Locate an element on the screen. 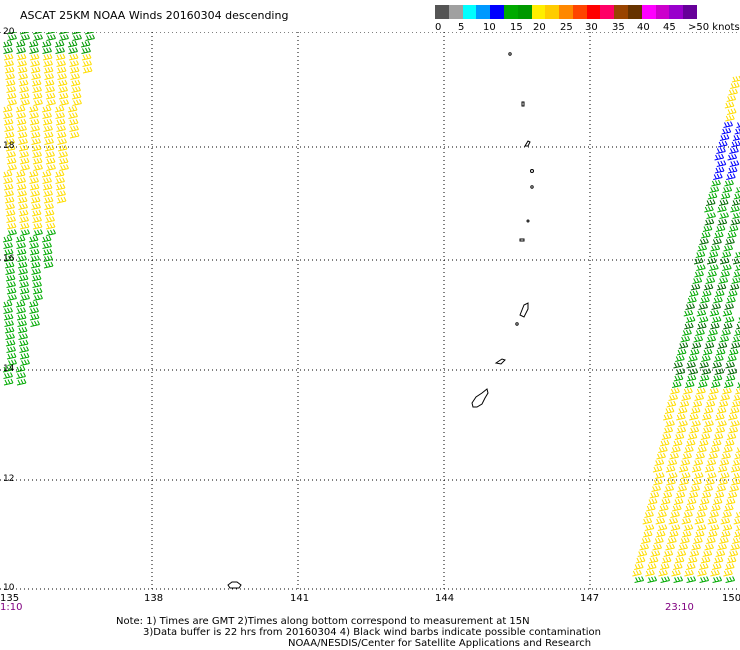 This screenshot has height=650, width=740. legend-label-25: 25 is located at coordinates (566, 27).